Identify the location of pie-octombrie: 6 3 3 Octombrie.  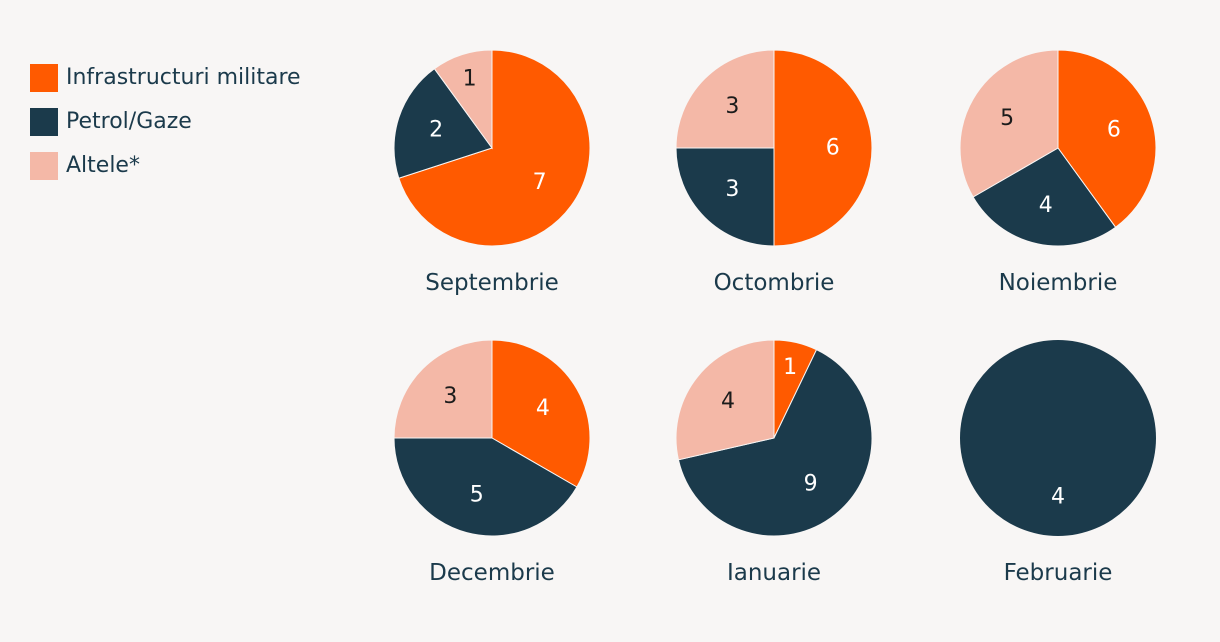
(774, 172).